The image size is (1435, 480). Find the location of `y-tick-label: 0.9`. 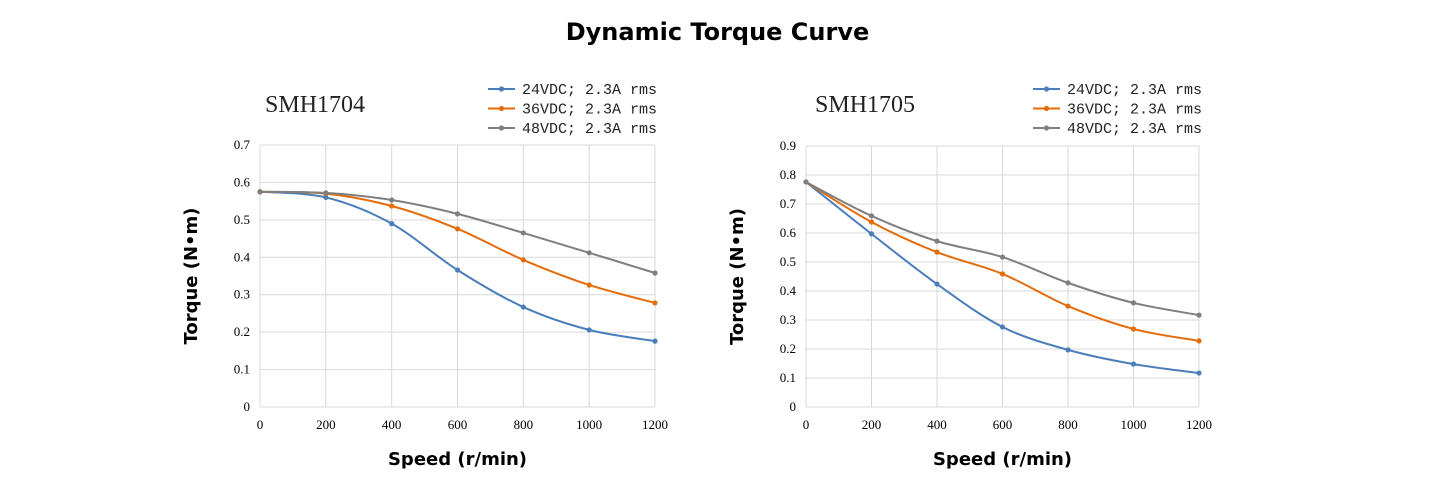

y-tick-label: 0.9 is located at coordinates (788, 145).